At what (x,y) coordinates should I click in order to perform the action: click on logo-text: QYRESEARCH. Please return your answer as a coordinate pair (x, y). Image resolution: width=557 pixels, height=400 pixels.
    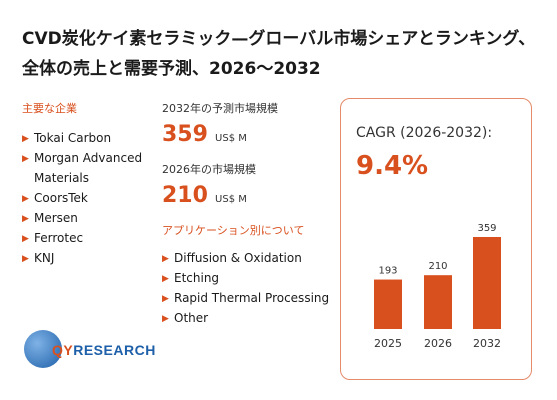
    Looking at the image, I should click on (104, 350).